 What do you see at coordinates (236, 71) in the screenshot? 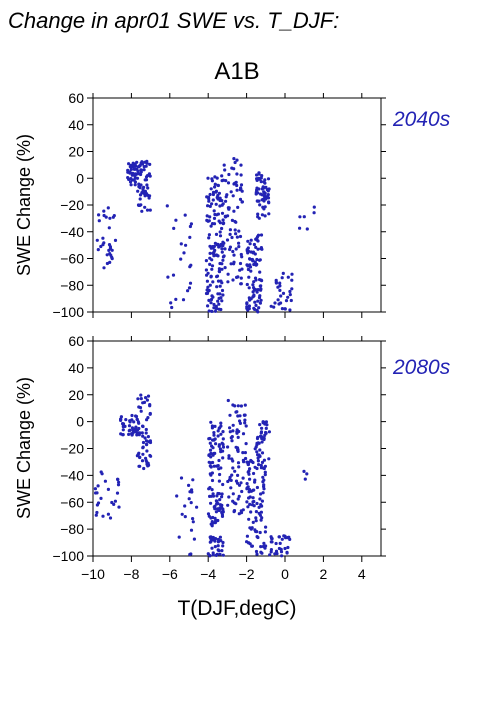
I see `scenario-label: A1B` at bounding box center [236, 71].